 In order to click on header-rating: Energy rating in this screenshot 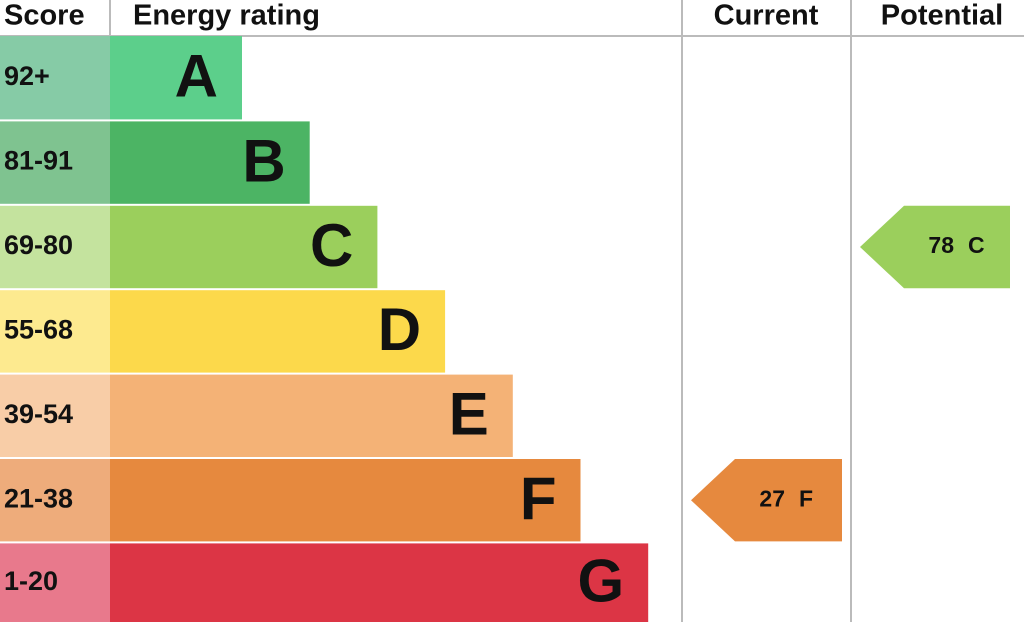, I will do `click(226, 16)`.